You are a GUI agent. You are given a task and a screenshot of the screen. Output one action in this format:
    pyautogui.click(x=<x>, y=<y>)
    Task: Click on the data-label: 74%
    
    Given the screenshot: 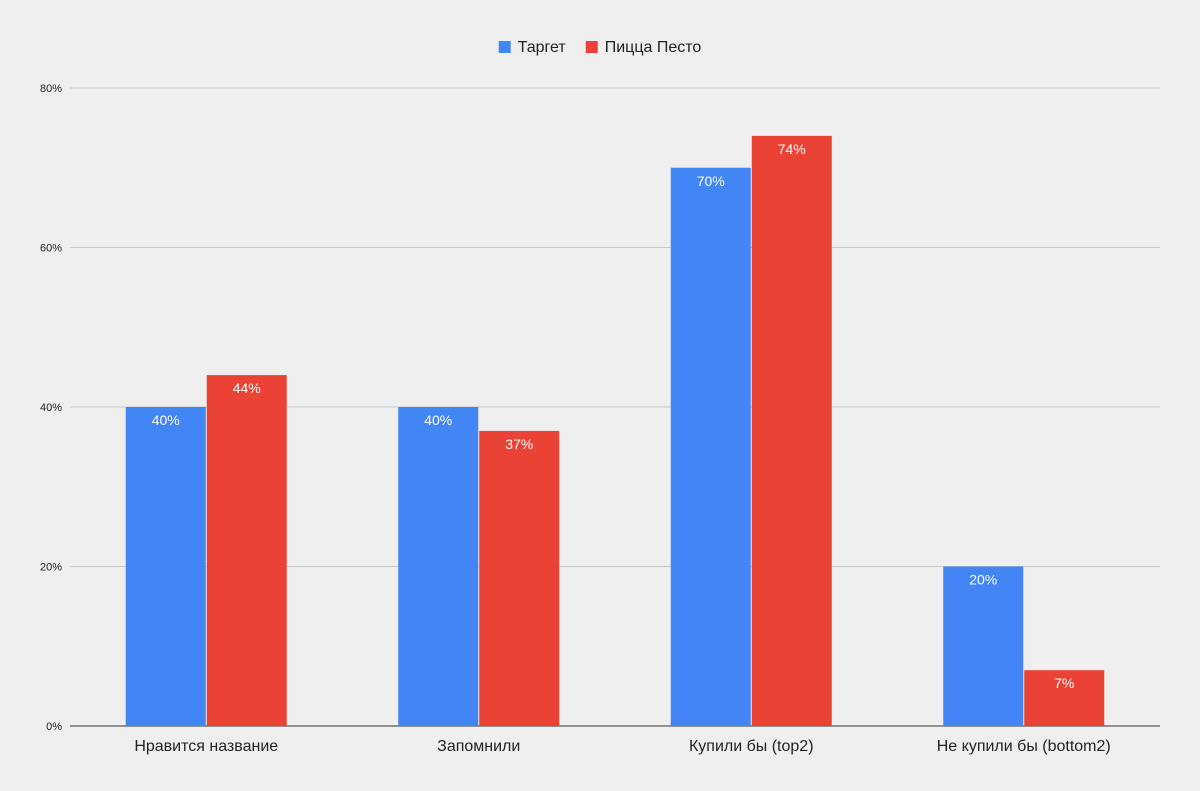 What is the action you would take?
    pyautogui.click(x=792, y=149)
    